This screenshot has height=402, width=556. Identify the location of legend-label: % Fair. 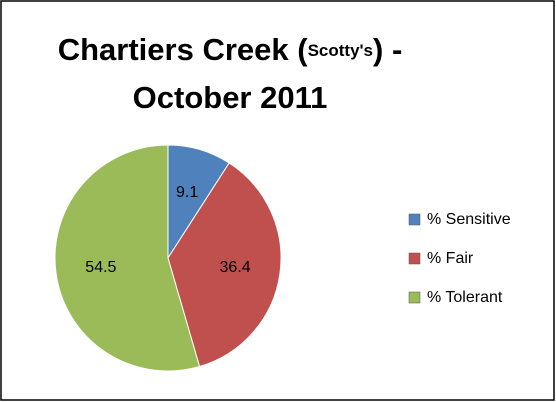
(450, 258).